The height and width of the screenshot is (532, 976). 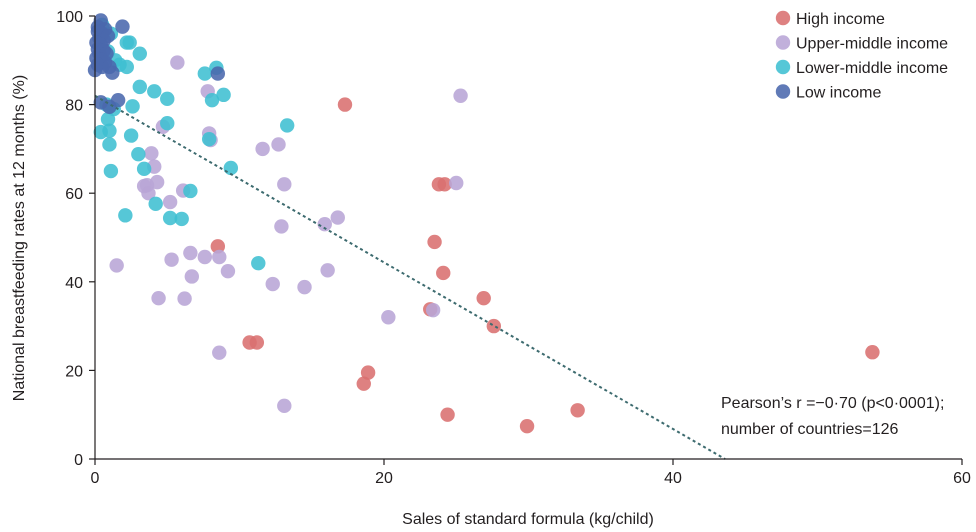 I want to click on legend-label: Lower-middle income, so click(x=872, y=68).